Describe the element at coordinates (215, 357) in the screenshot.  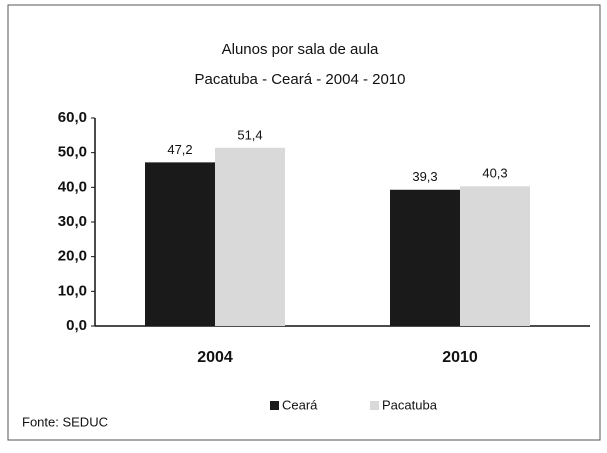
I see `x-tick-label: 2004` at that location.